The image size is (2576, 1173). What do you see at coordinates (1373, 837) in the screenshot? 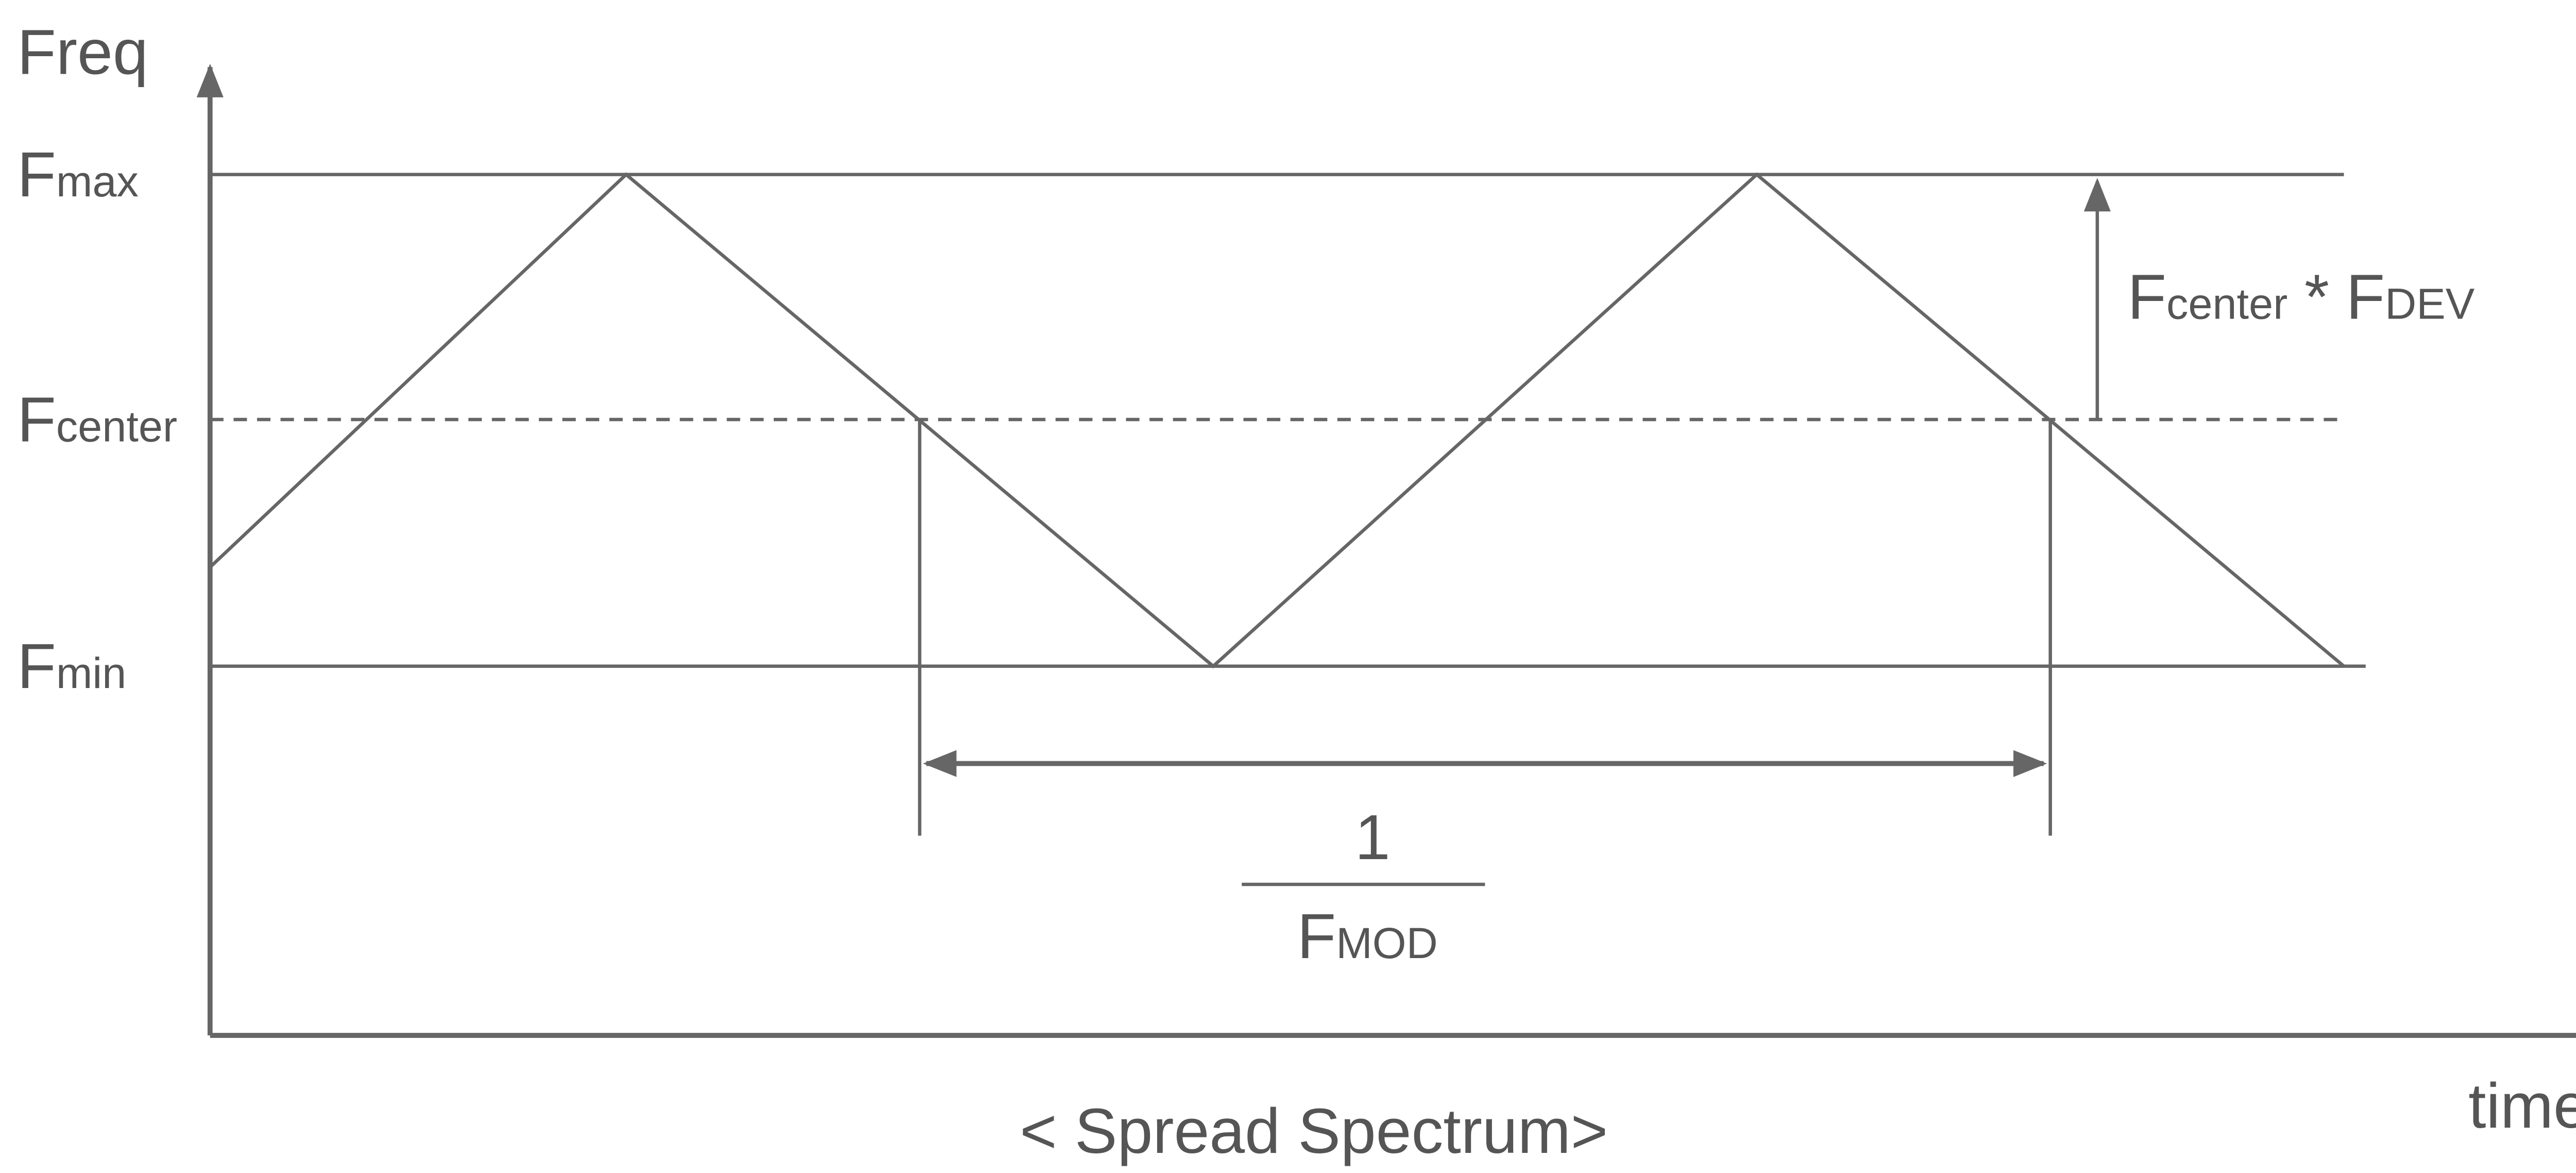
I see `period-numerator: 1` at bounding box center [1373, 837].